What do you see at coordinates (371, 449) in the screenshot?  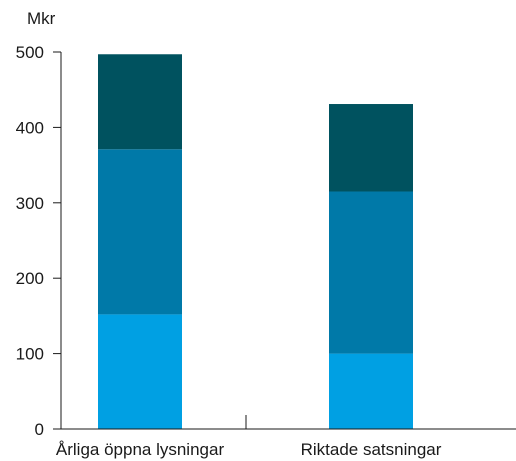 I see `x-category-label: Riktade satsningar` at bounding box center [371, 449].